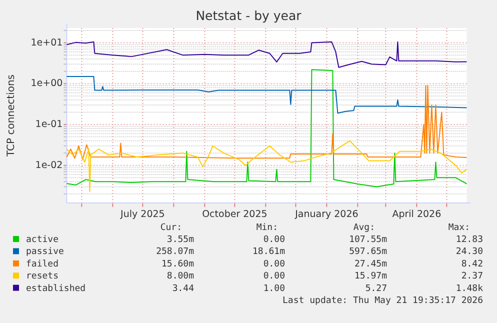 This screenshot has height=323, width=497. I want to click on text: Max:, so click(459, 228).